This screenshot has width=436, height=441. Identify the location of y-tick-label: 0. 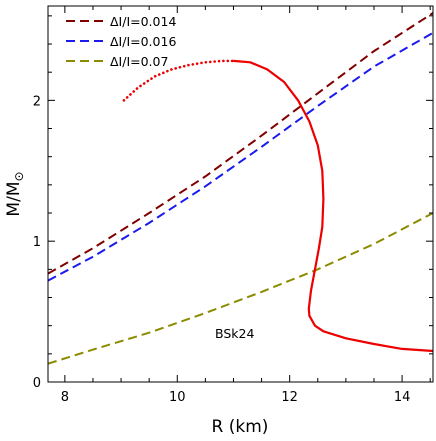
(37, 383).